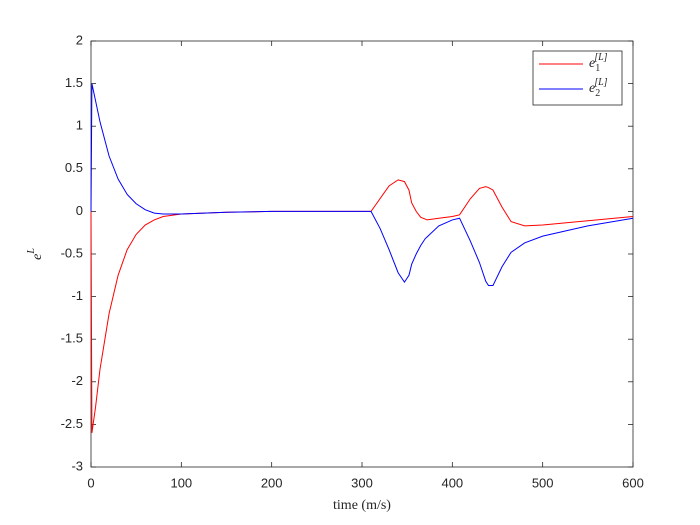  I want to click on legend-label: e2[L], so click(598, 88).